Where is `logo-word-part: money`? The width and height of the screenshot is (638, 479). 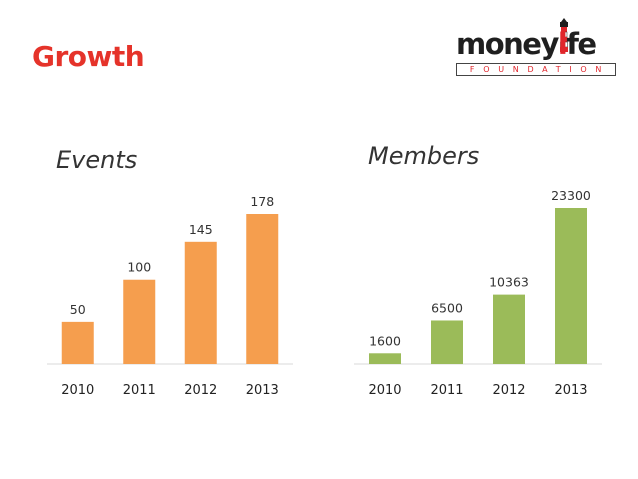 logo-word-part: money is located at coordinates (507, 44).